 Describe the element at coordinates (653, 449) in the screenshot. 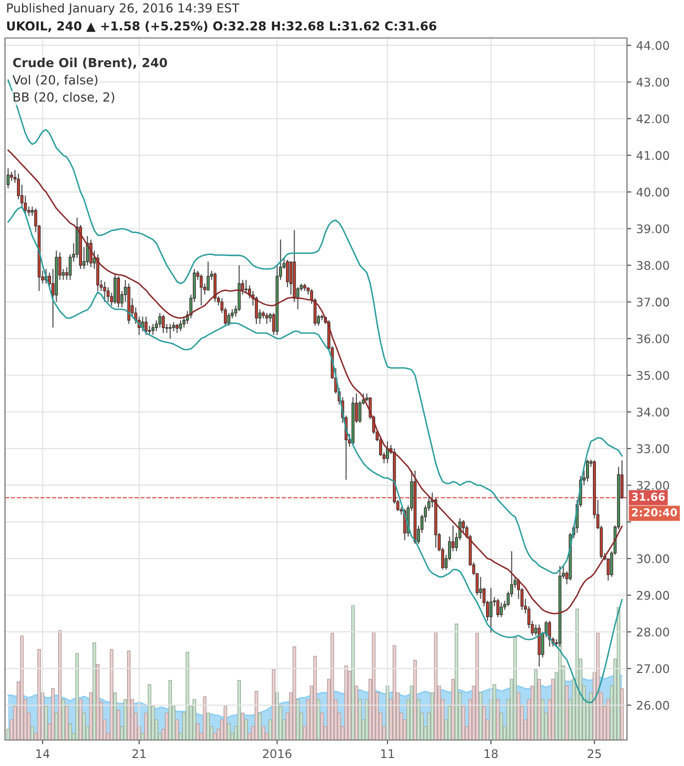

I see `y-tick-label: 33.00` at that location.